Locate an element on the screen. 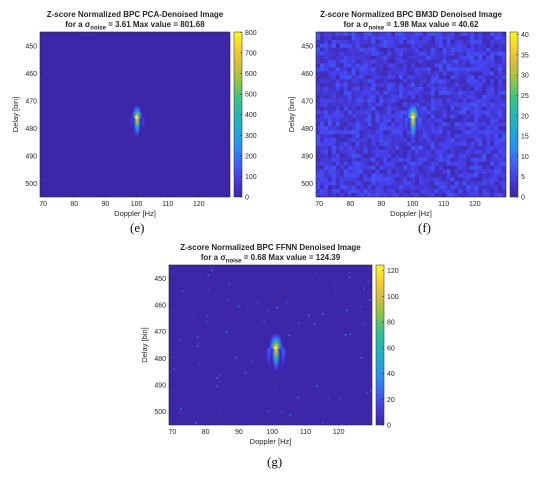  colorbar-tick-label: 200 is located at coordinates (251, 156).